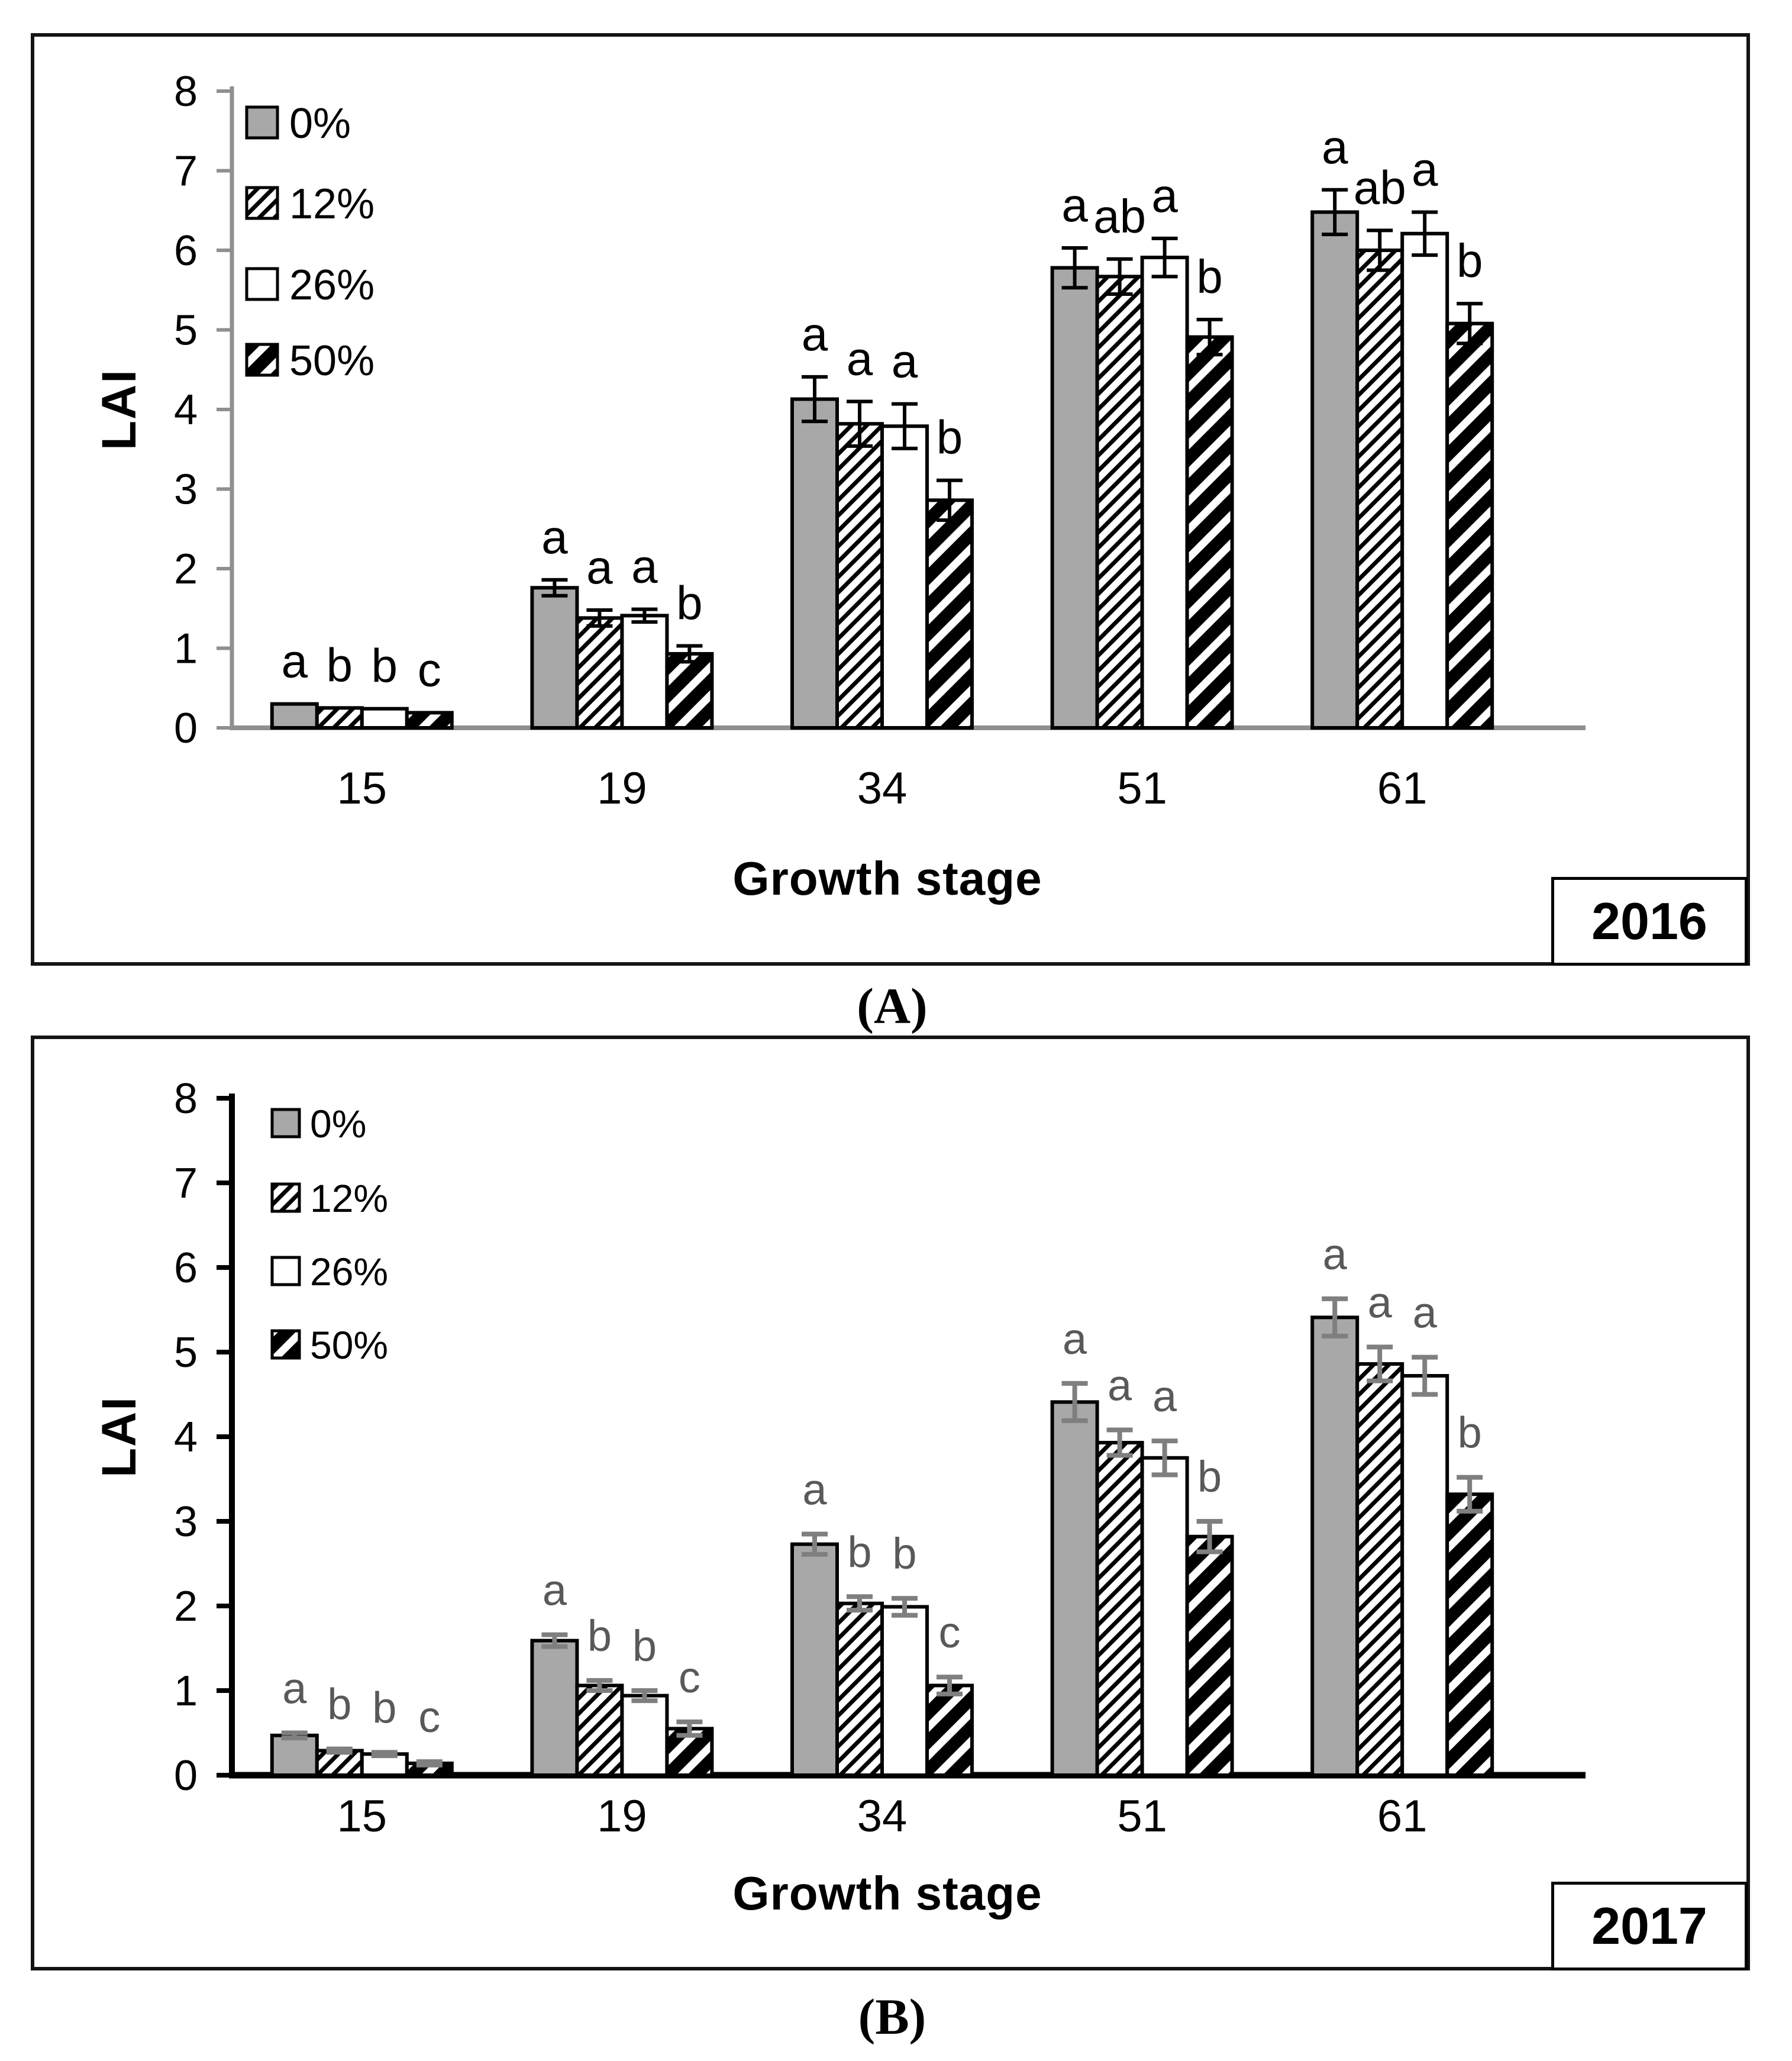  Describe the element at coordinates (429, 669) in the screenshot. I see `sig-letter-A-15-50%: c` at that location.